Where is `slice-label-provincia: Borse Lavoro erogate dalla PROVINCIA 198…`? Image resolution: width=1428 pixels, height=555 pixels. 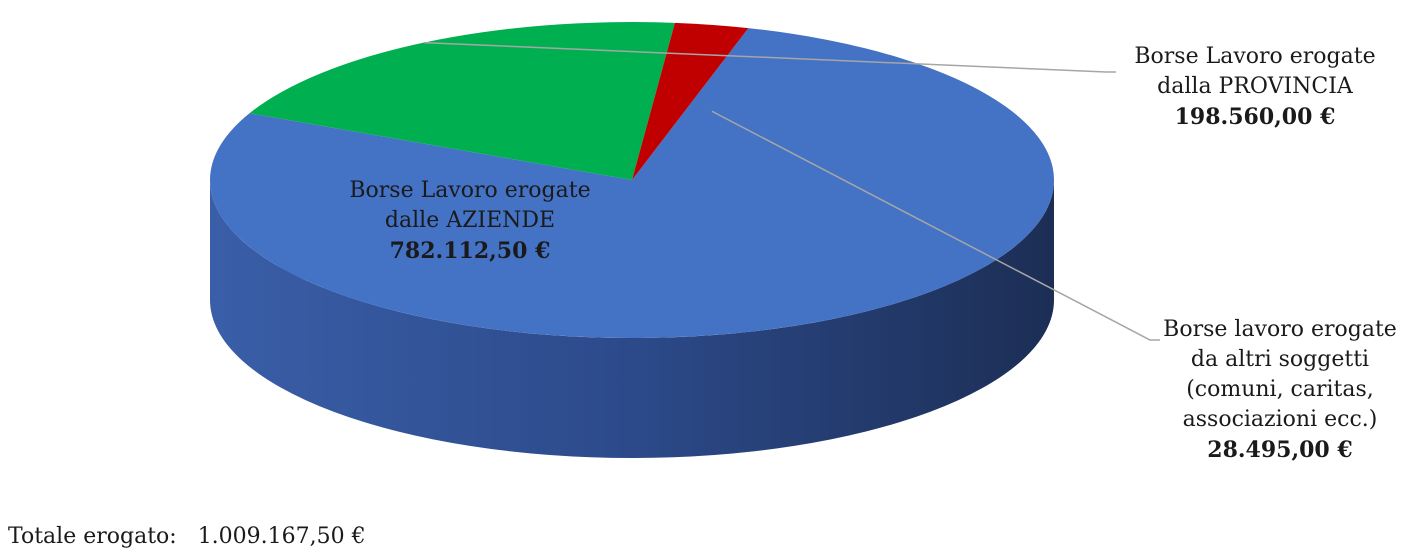 slice-label-provincia: Borse Lavoro erogate dalla PROVINCIA 198… is located at coordinates (1255, 87).